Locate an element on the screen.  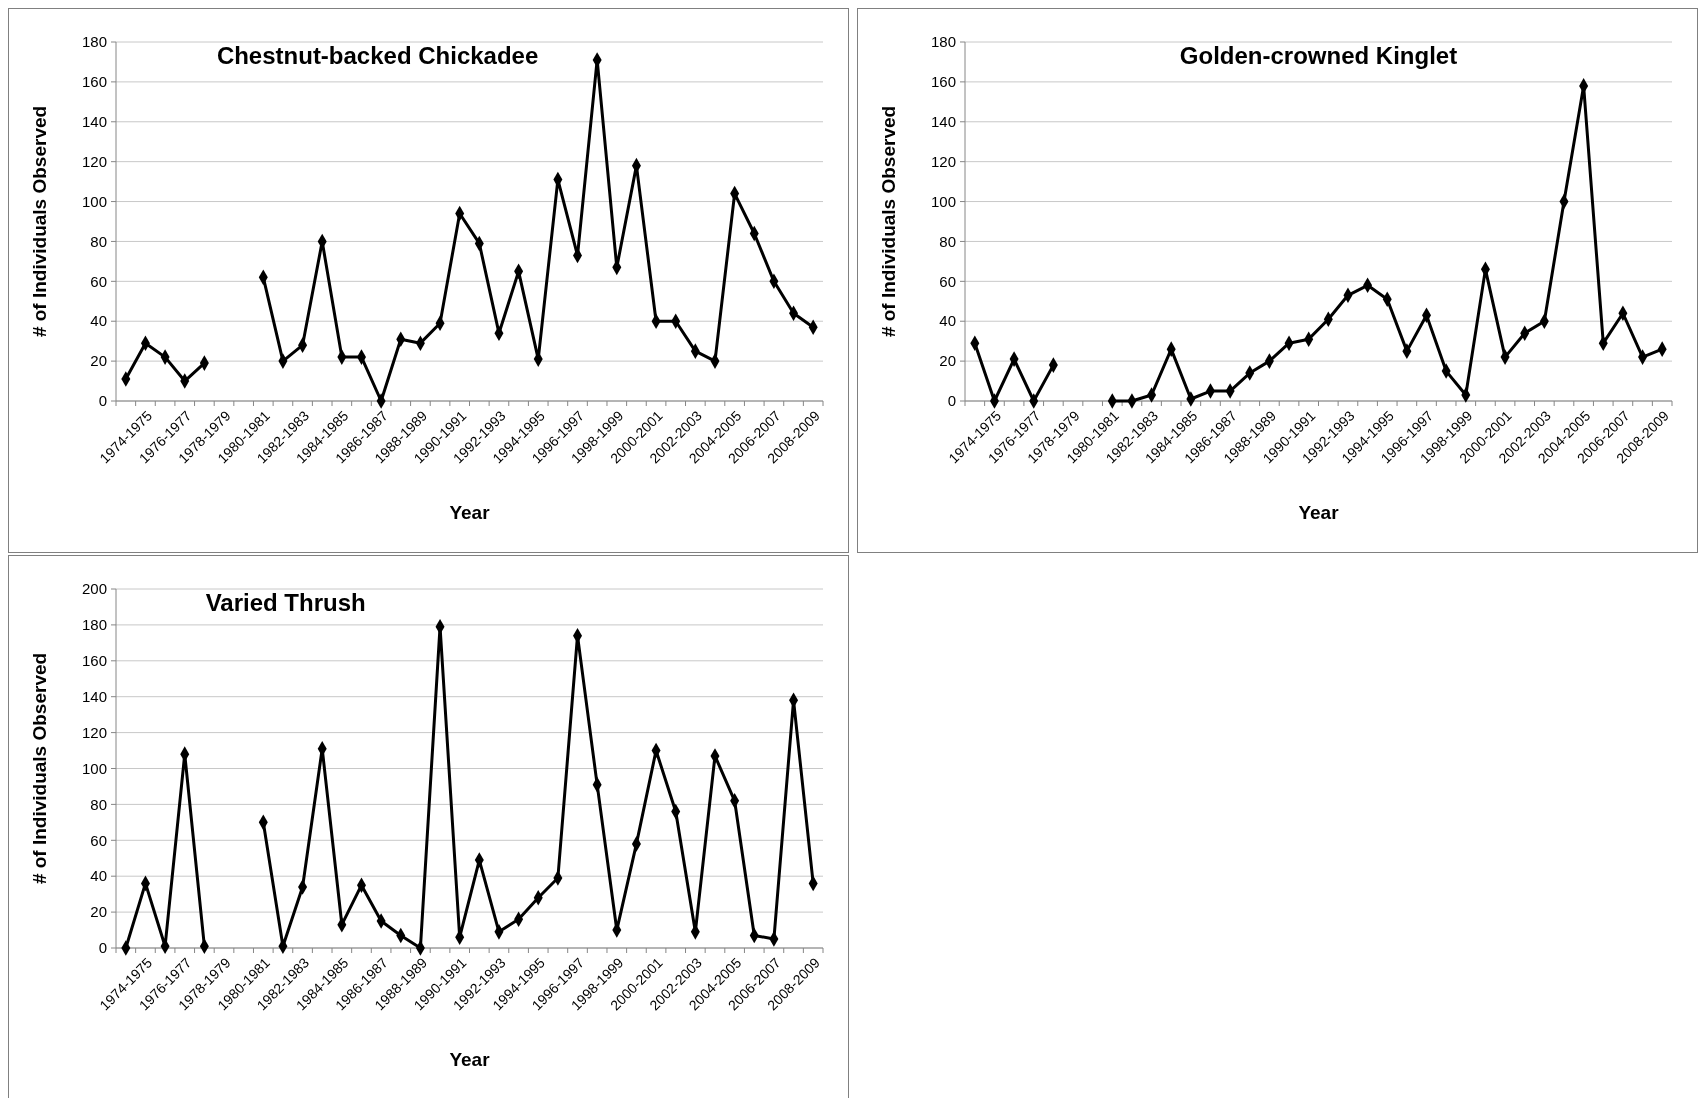
chart-title: Golden-crowned Kinglet is located at coordinates (1318, 55).